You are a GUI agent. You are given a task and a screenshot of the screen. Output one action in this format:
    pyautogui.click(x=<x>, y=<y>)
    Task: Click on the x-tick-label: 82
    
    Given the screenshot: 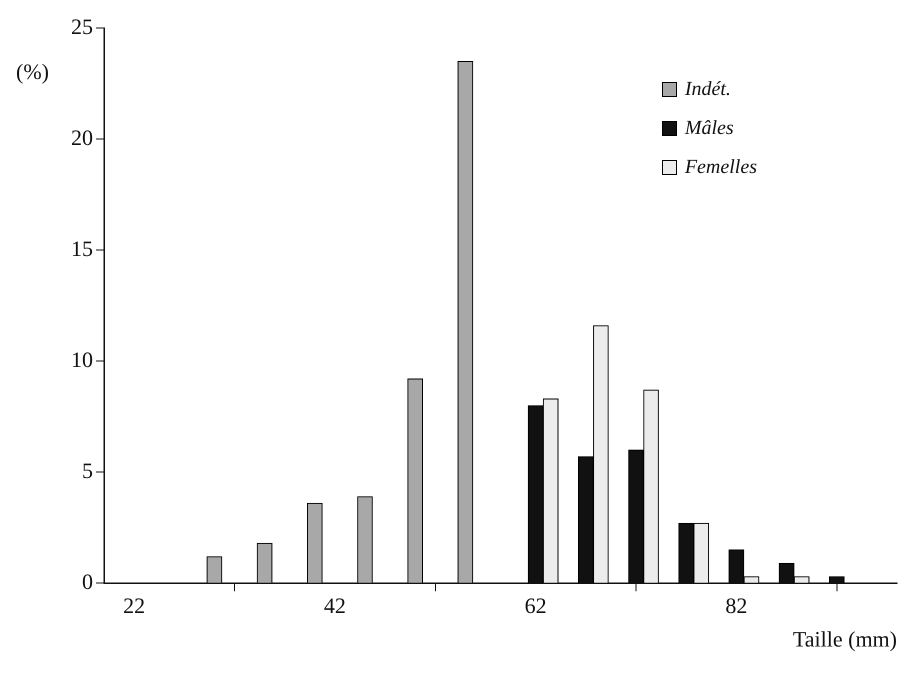 What is the action you would take?
    pyautogui.click(x=736, y=605)
    